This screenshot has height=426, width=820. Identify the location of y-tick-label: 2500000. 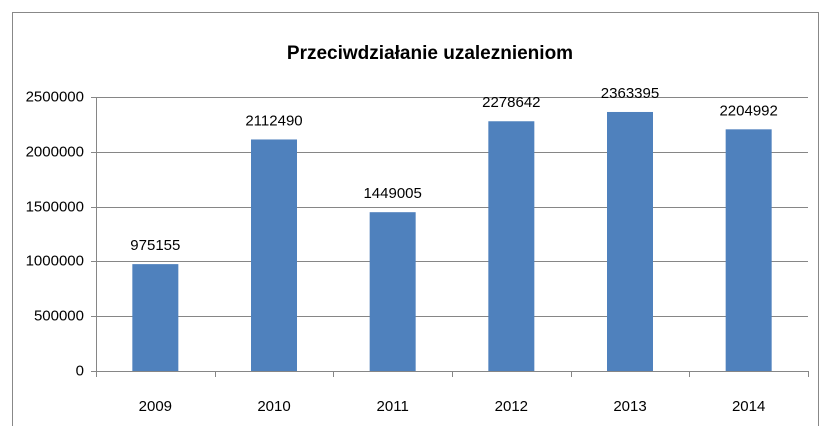
(55, 96).